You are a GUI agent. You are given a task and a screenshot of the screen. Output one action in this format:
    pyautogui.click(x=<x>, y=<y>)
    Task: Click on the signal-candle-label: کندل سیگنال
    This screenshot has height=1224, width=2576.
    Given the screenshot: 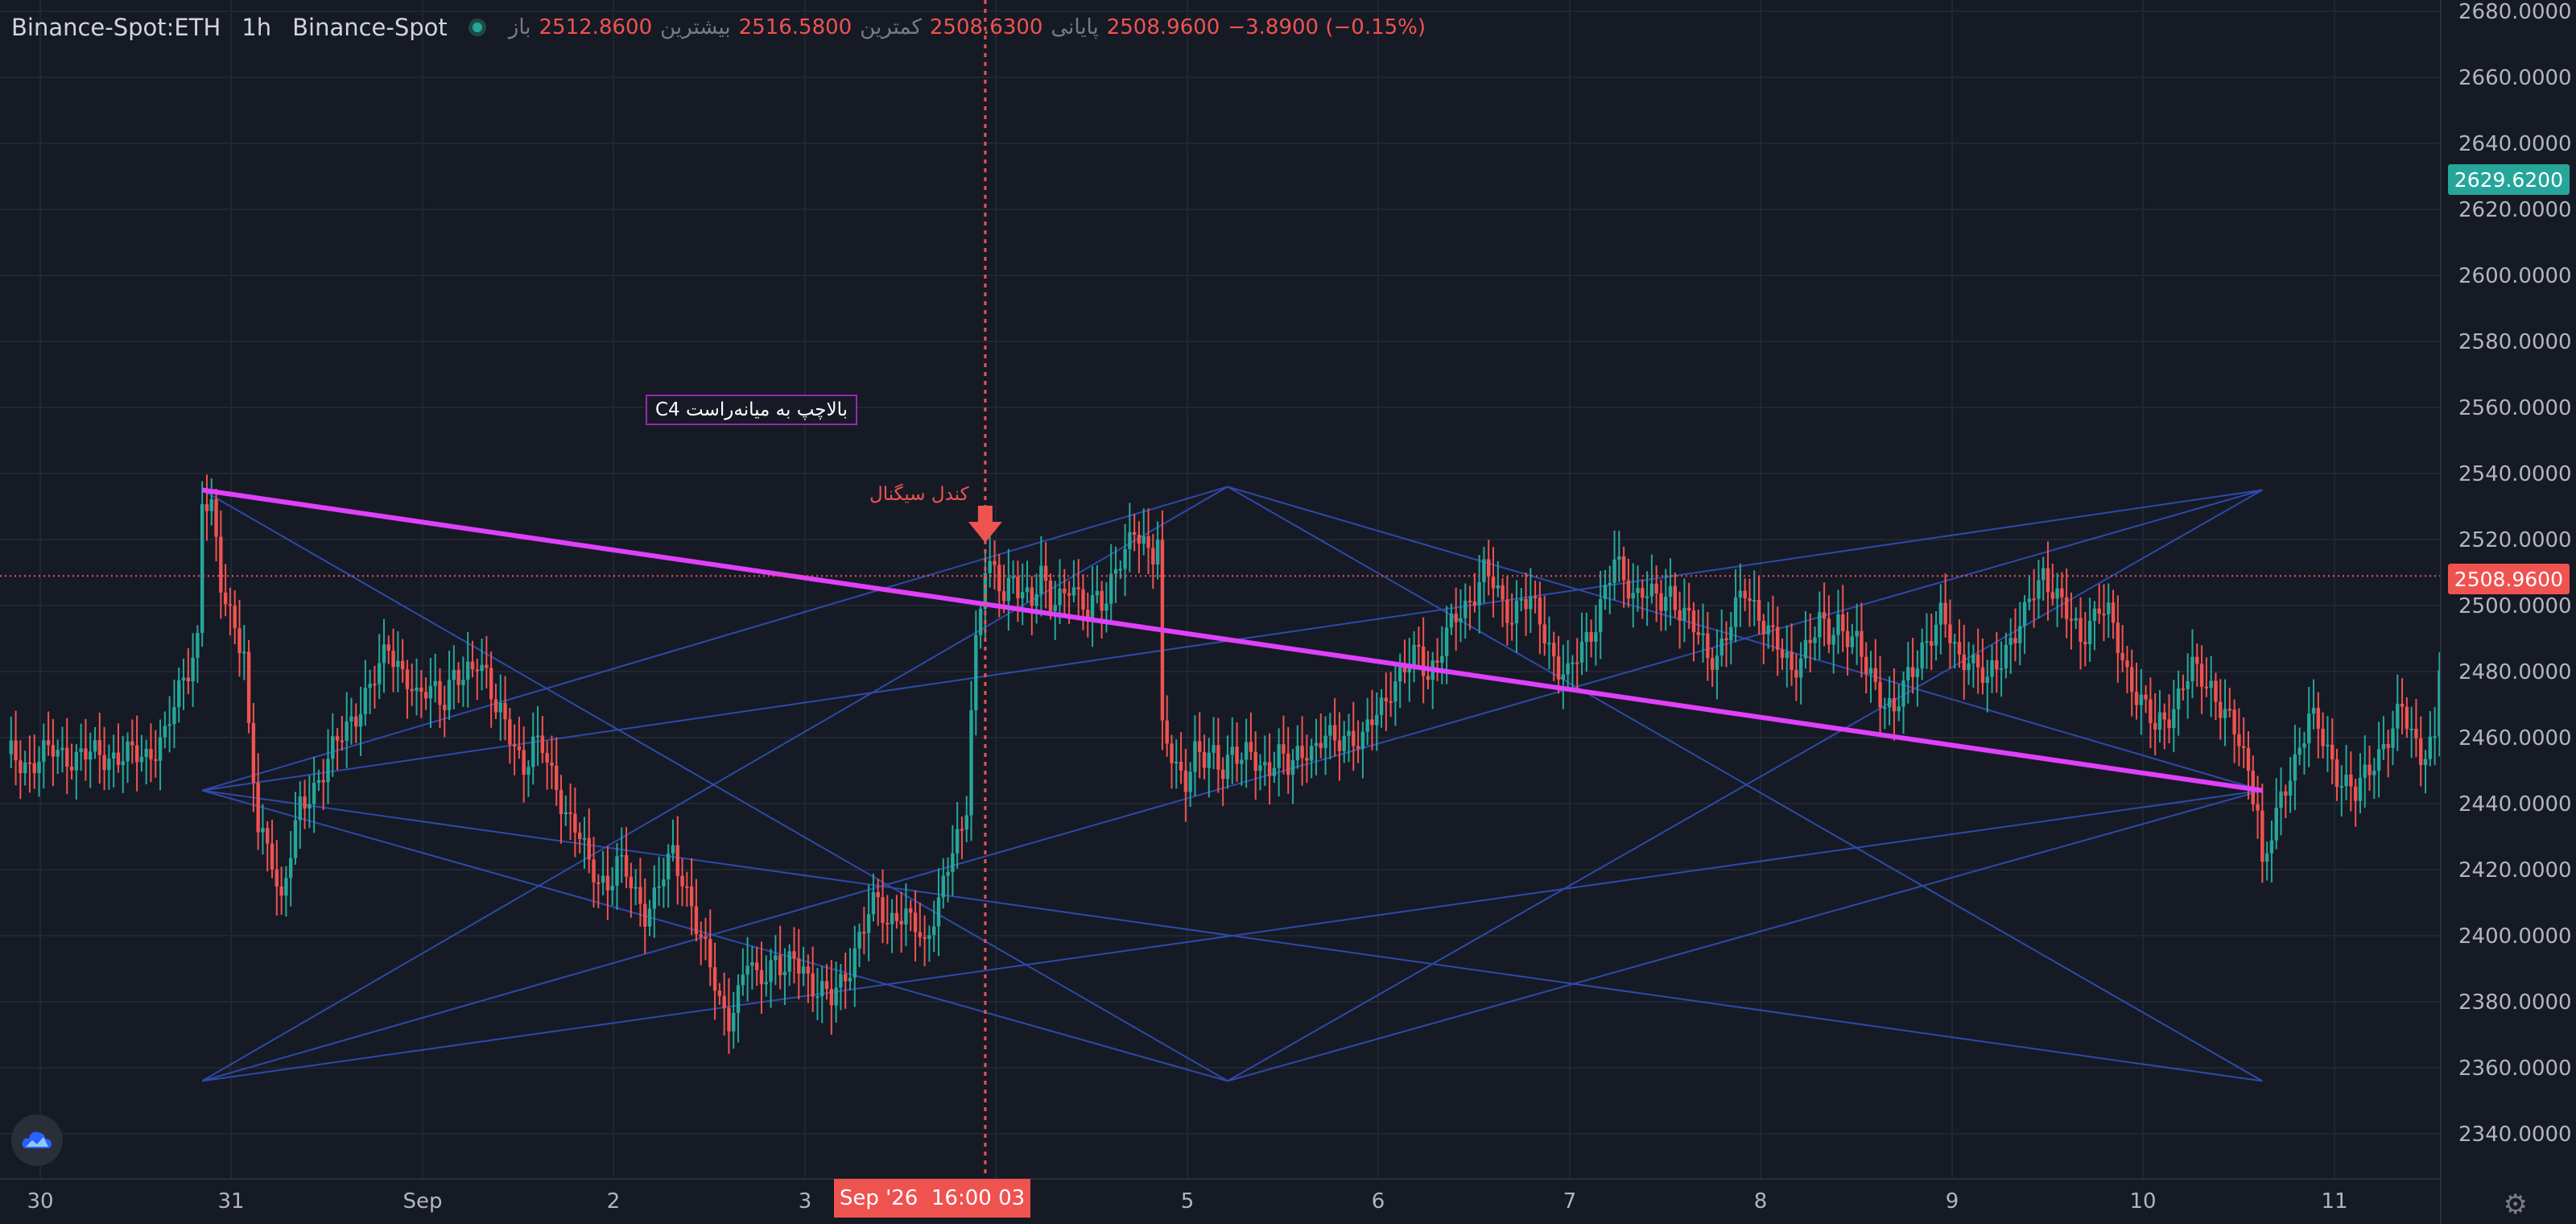 What is the action you would take?
    pyautogui.click(x=919, y=494)
    